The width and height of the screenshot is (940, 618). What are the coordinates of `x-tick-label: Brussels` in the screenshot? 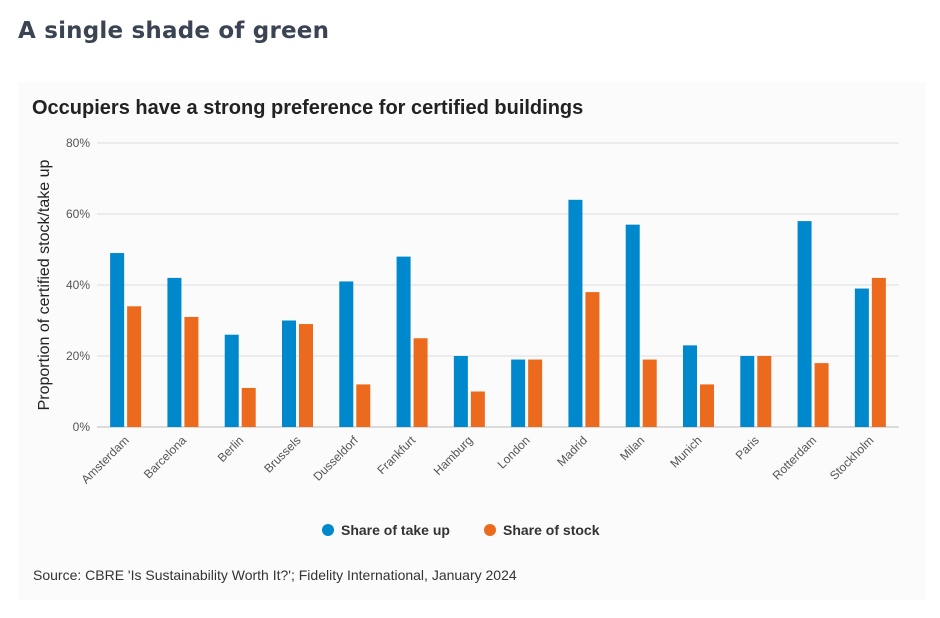 It's located at (282, 454).